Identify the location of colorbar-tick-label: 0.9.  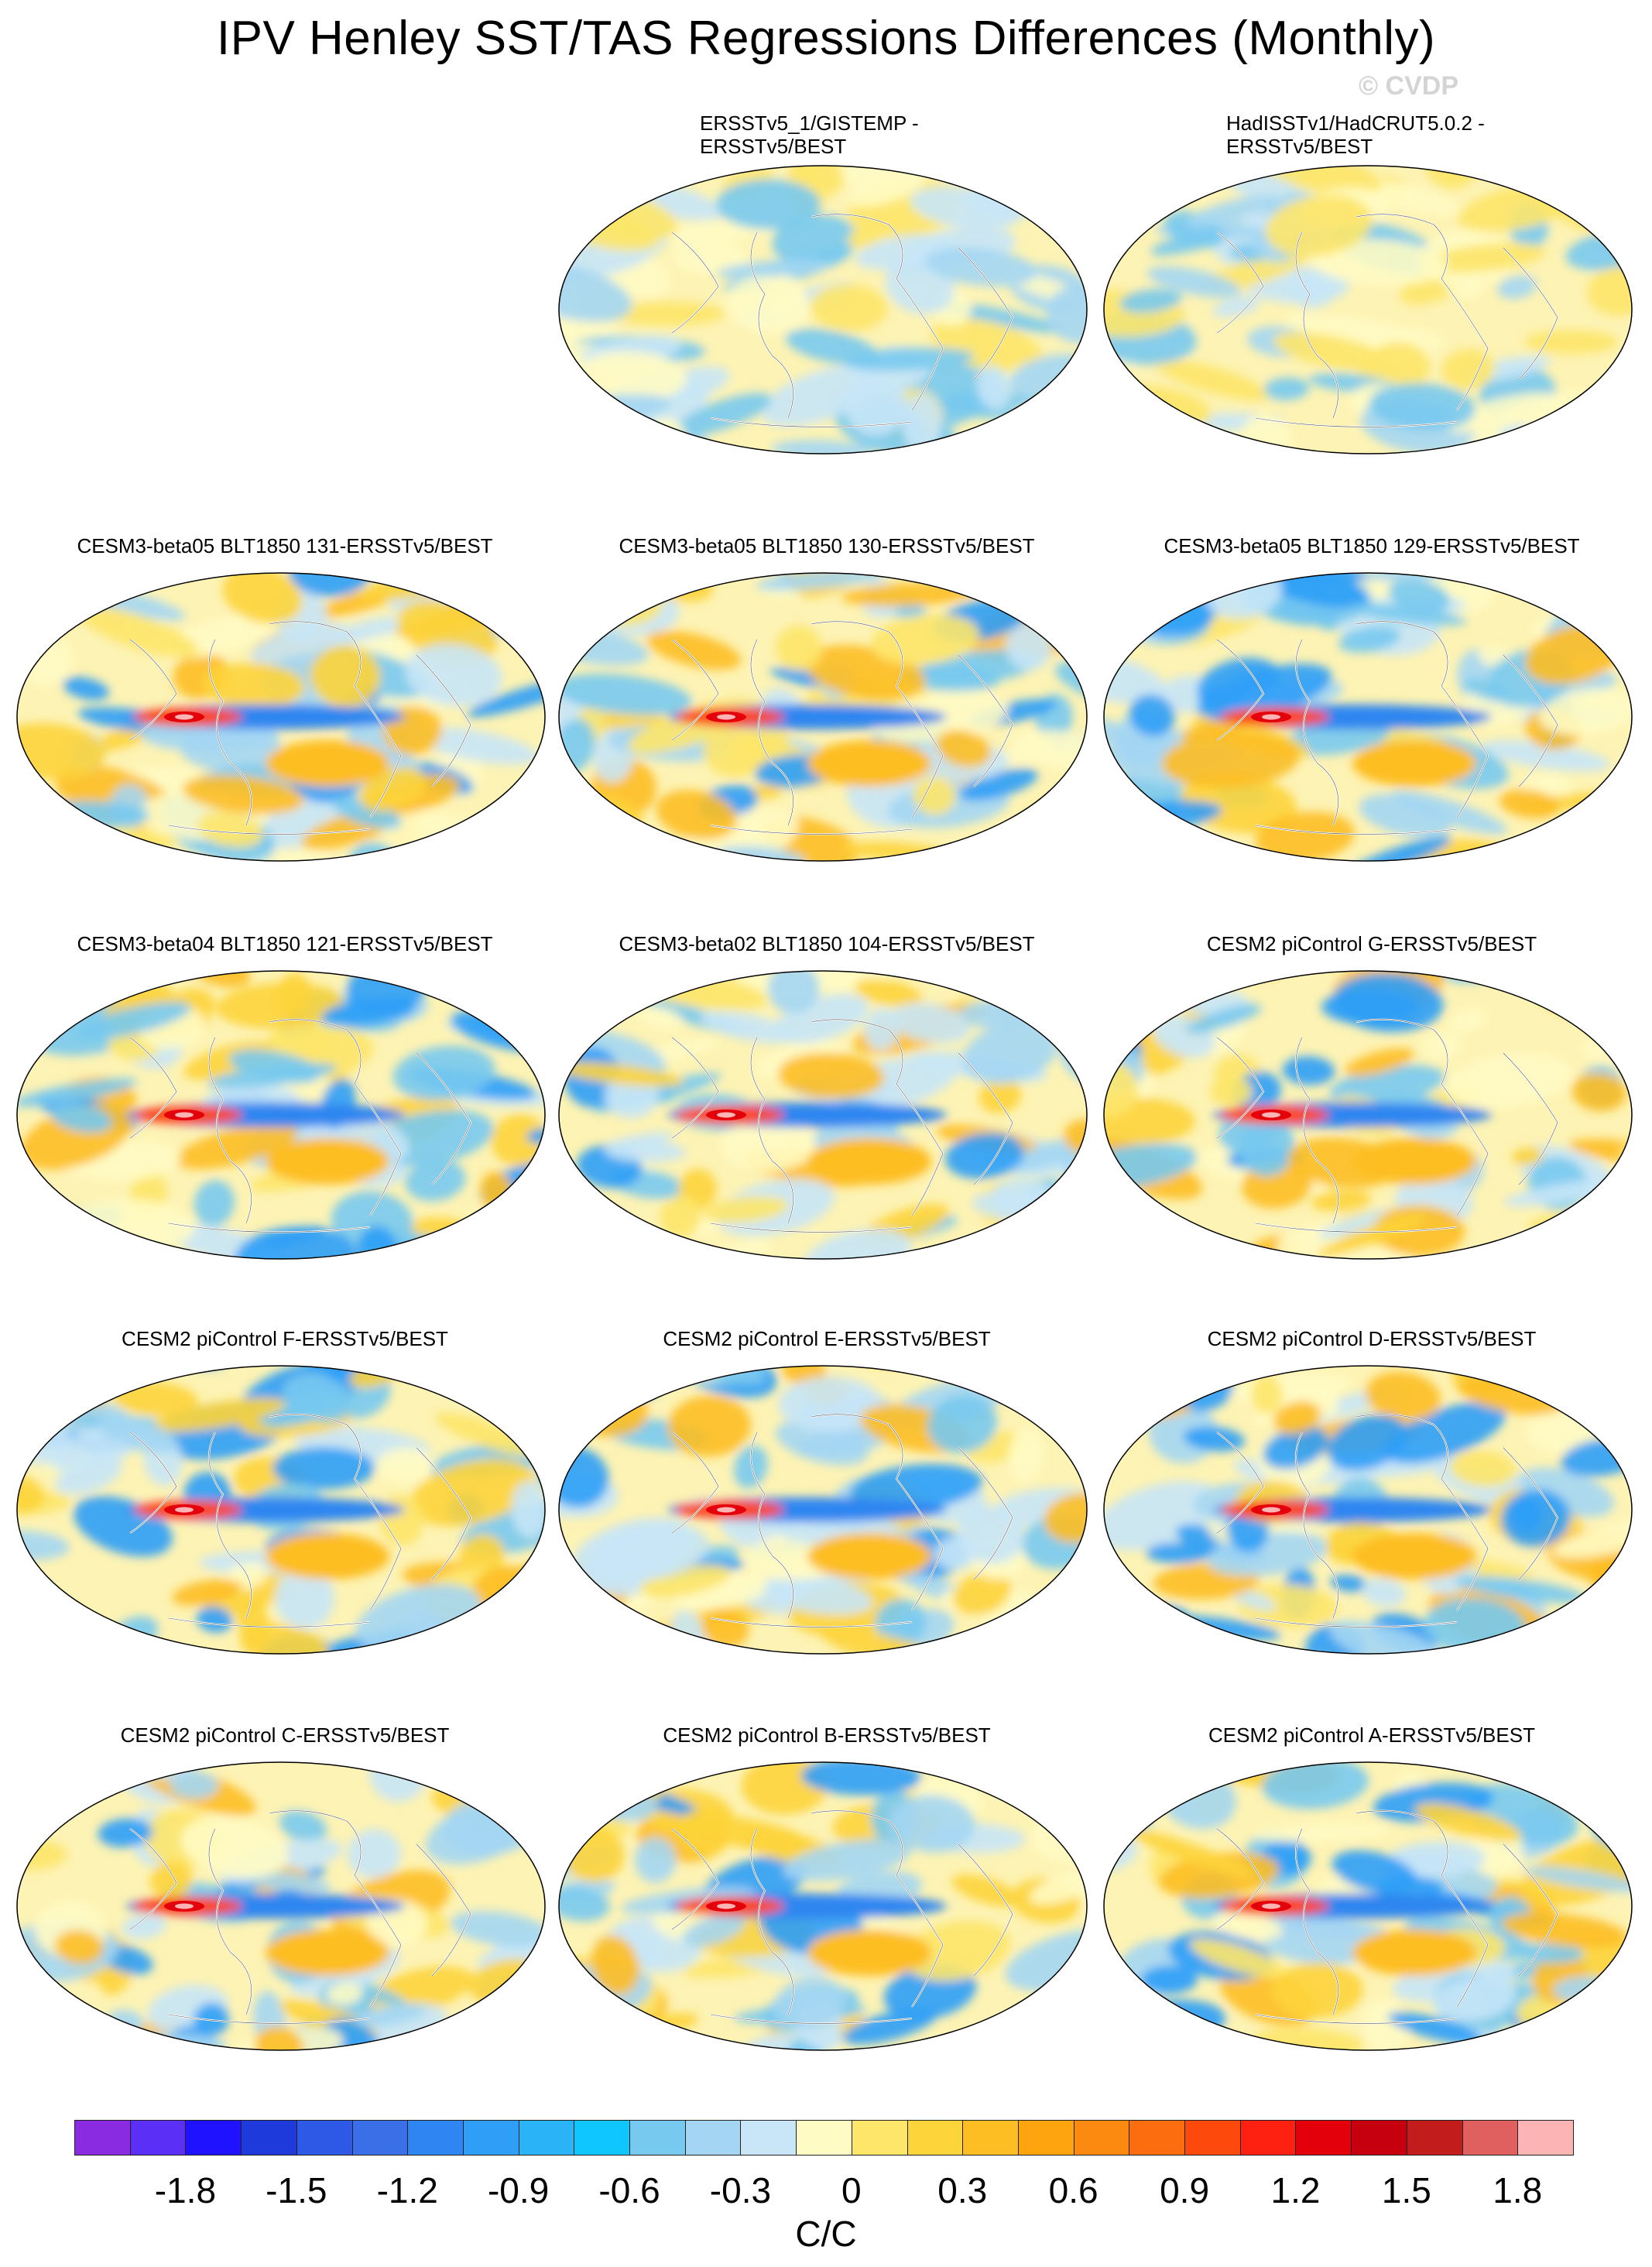
(1185, 2190).